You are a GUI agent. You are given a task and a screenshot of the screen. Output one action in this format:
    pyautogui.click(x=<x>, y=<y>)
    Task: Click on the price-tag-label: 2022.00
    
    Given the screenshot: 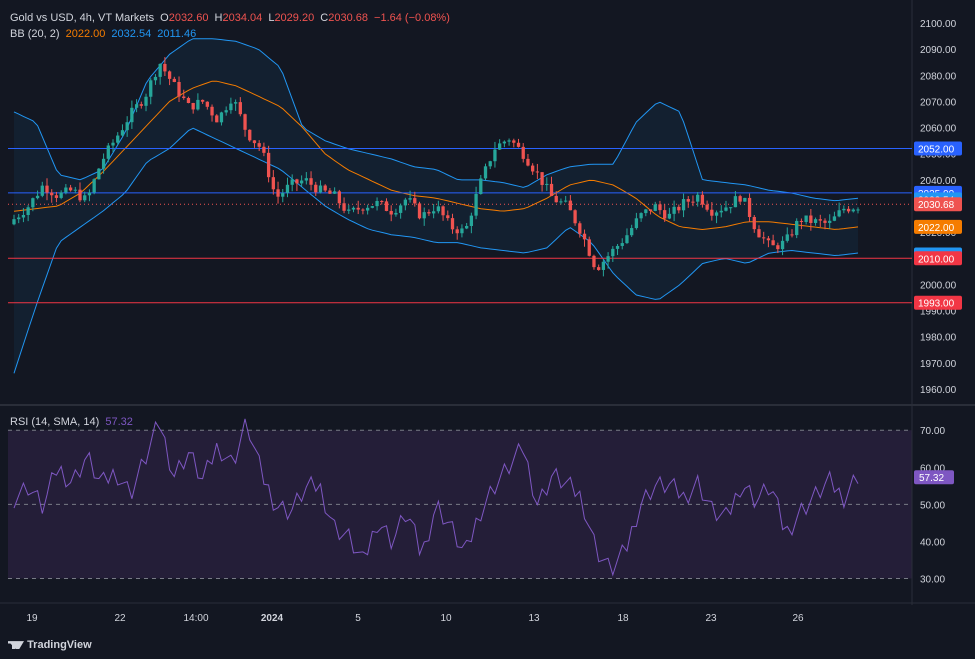 What is the action you would take?
    pyautogui.click(x=936, y=228)
    